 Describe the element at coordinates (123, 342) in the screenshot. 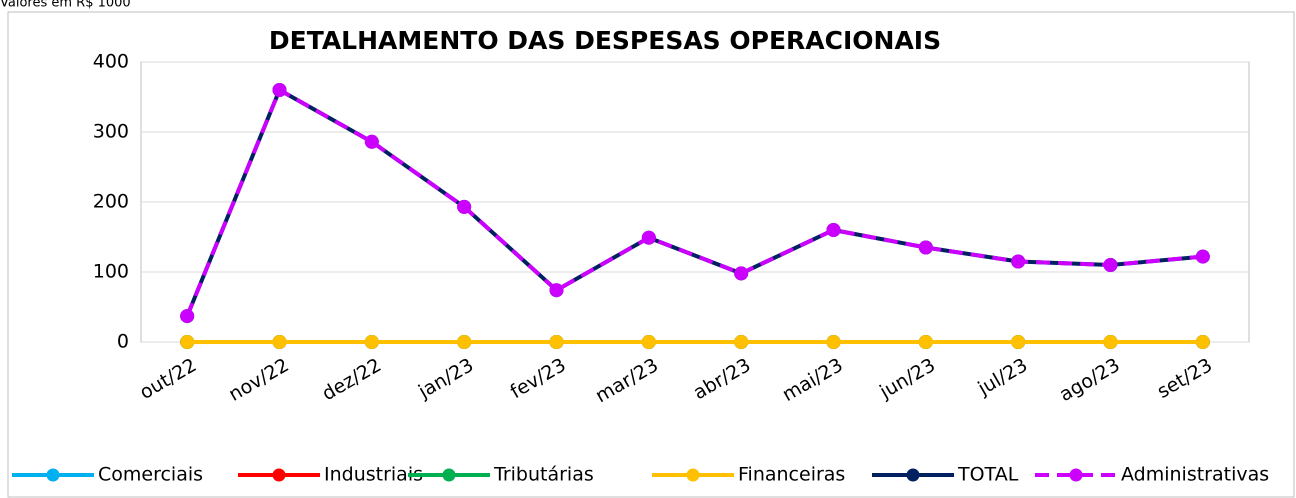

I see `y-tick-label: 0` at that location.